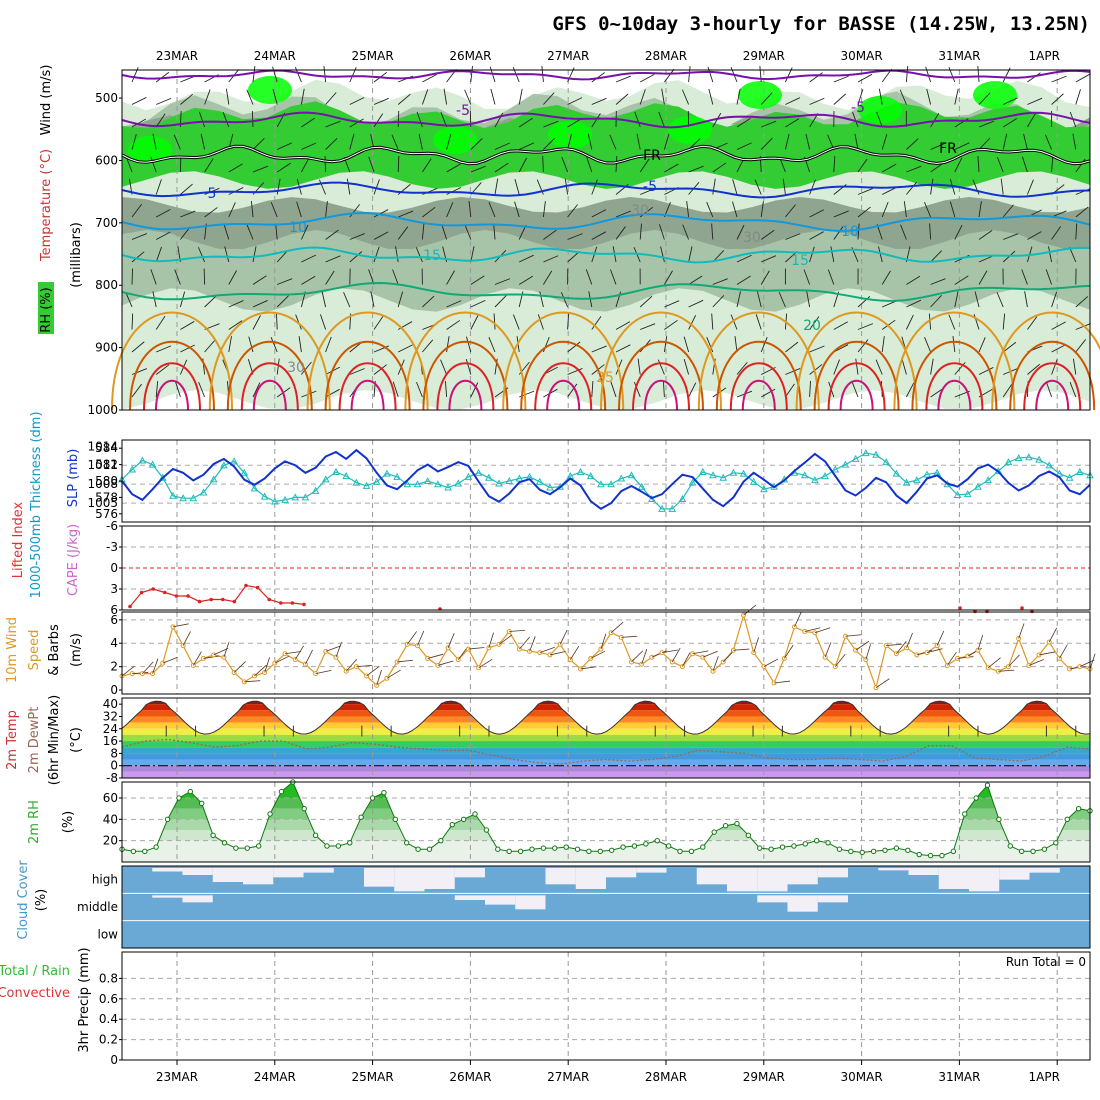 This screenshot has height=1100, width=1100. Describe the element at coordinates (110, 841) in the screenshot. I see `y-tick-label: 20` at that location.